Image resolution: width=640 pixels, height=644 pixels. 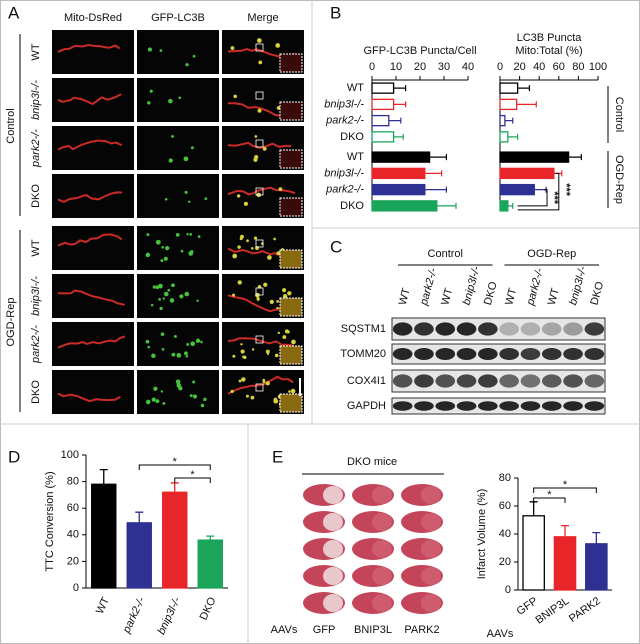 What do you see at coordinates (550, 38) in the screenshot?
I see `chart-title: LC3B Puncta` at bounding box center [550, 38].